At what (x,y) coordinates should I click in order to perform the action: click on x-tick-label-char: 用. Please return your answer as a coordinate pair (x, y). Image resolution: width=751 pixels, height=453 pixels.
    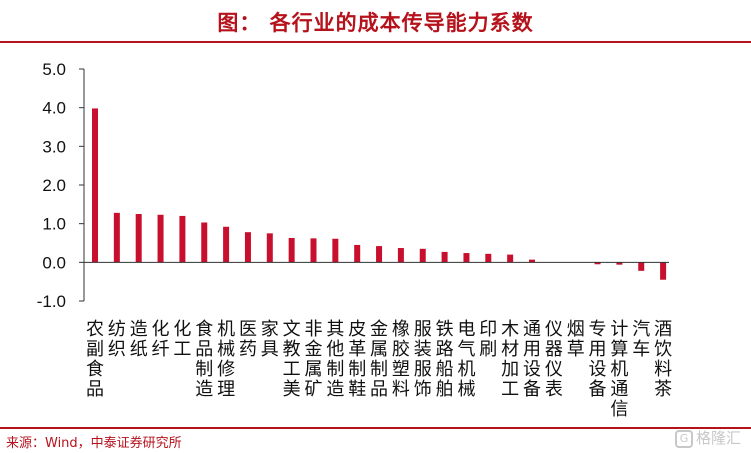
    Looking at the image, I should click on (598, 349).